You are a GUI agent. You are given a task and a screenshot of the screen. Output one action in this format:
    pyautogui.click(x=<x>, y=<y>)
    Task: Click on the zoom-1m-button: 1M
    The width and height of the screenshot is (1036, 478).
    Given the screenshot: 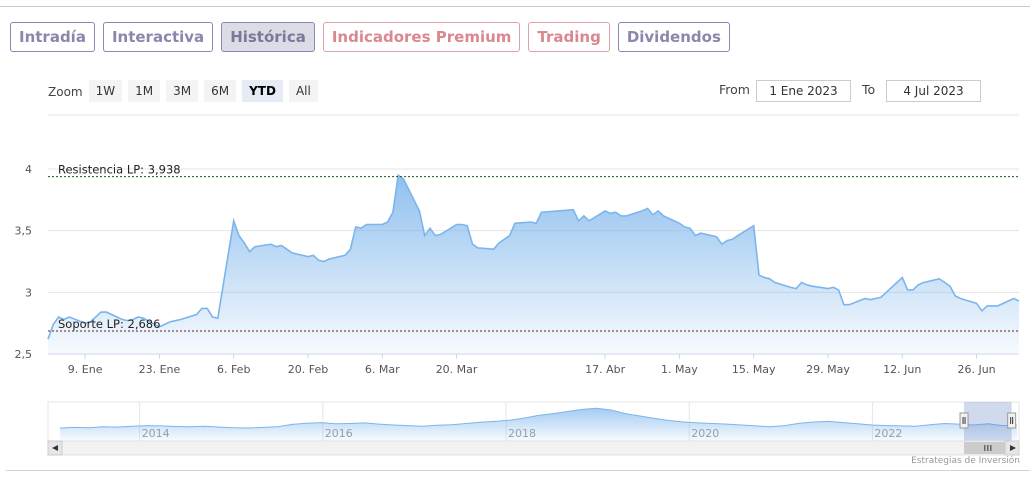 What is the action you would take?
    pyautogui.click(x=144, y=91)
    